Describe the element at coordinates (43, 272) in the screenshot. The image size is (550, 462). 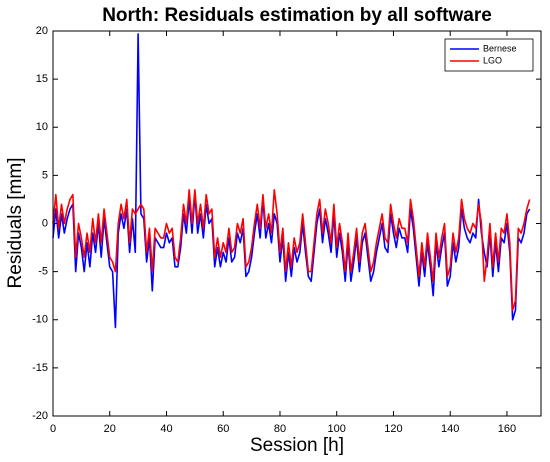
I see `y-tick-label: -5` at that location.